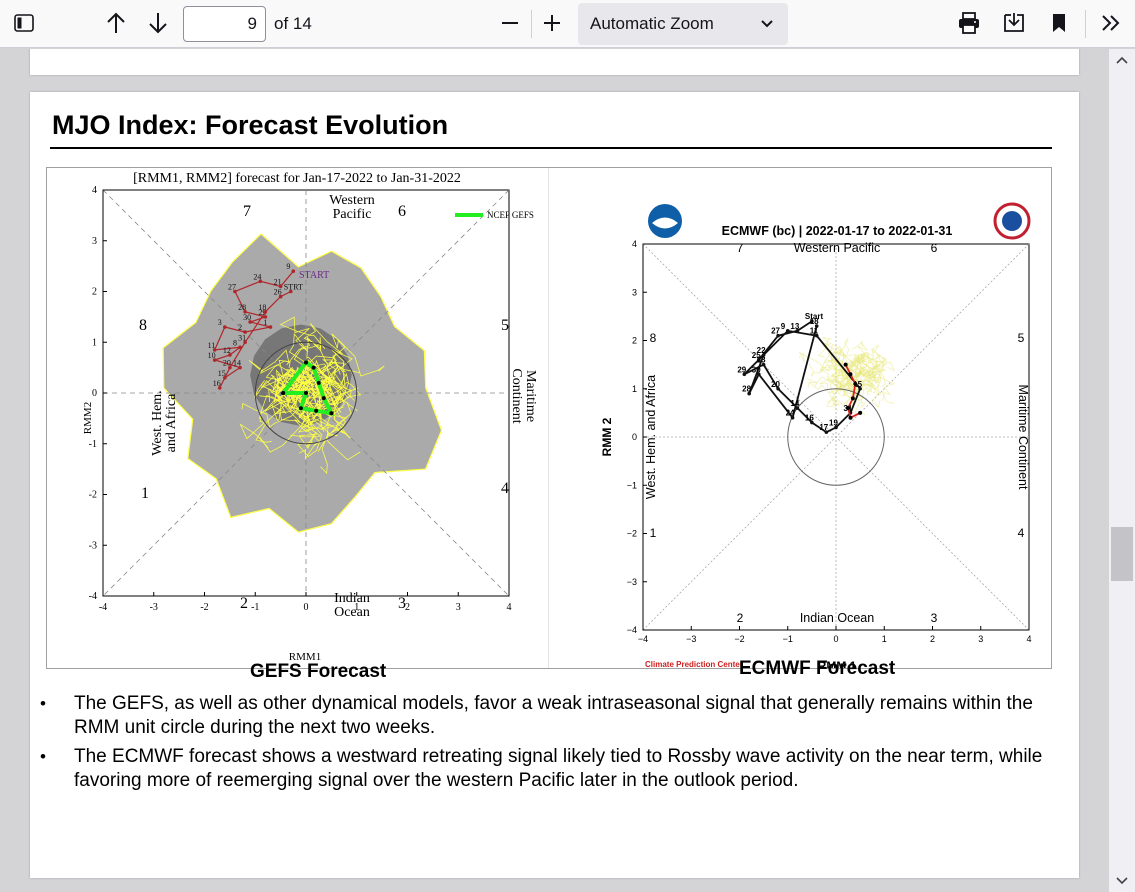 This screenshot has width=1135, height=892. Describe the element at coordinates (244, 603) in the screenshot. I see `phase-number: 2` at that location.